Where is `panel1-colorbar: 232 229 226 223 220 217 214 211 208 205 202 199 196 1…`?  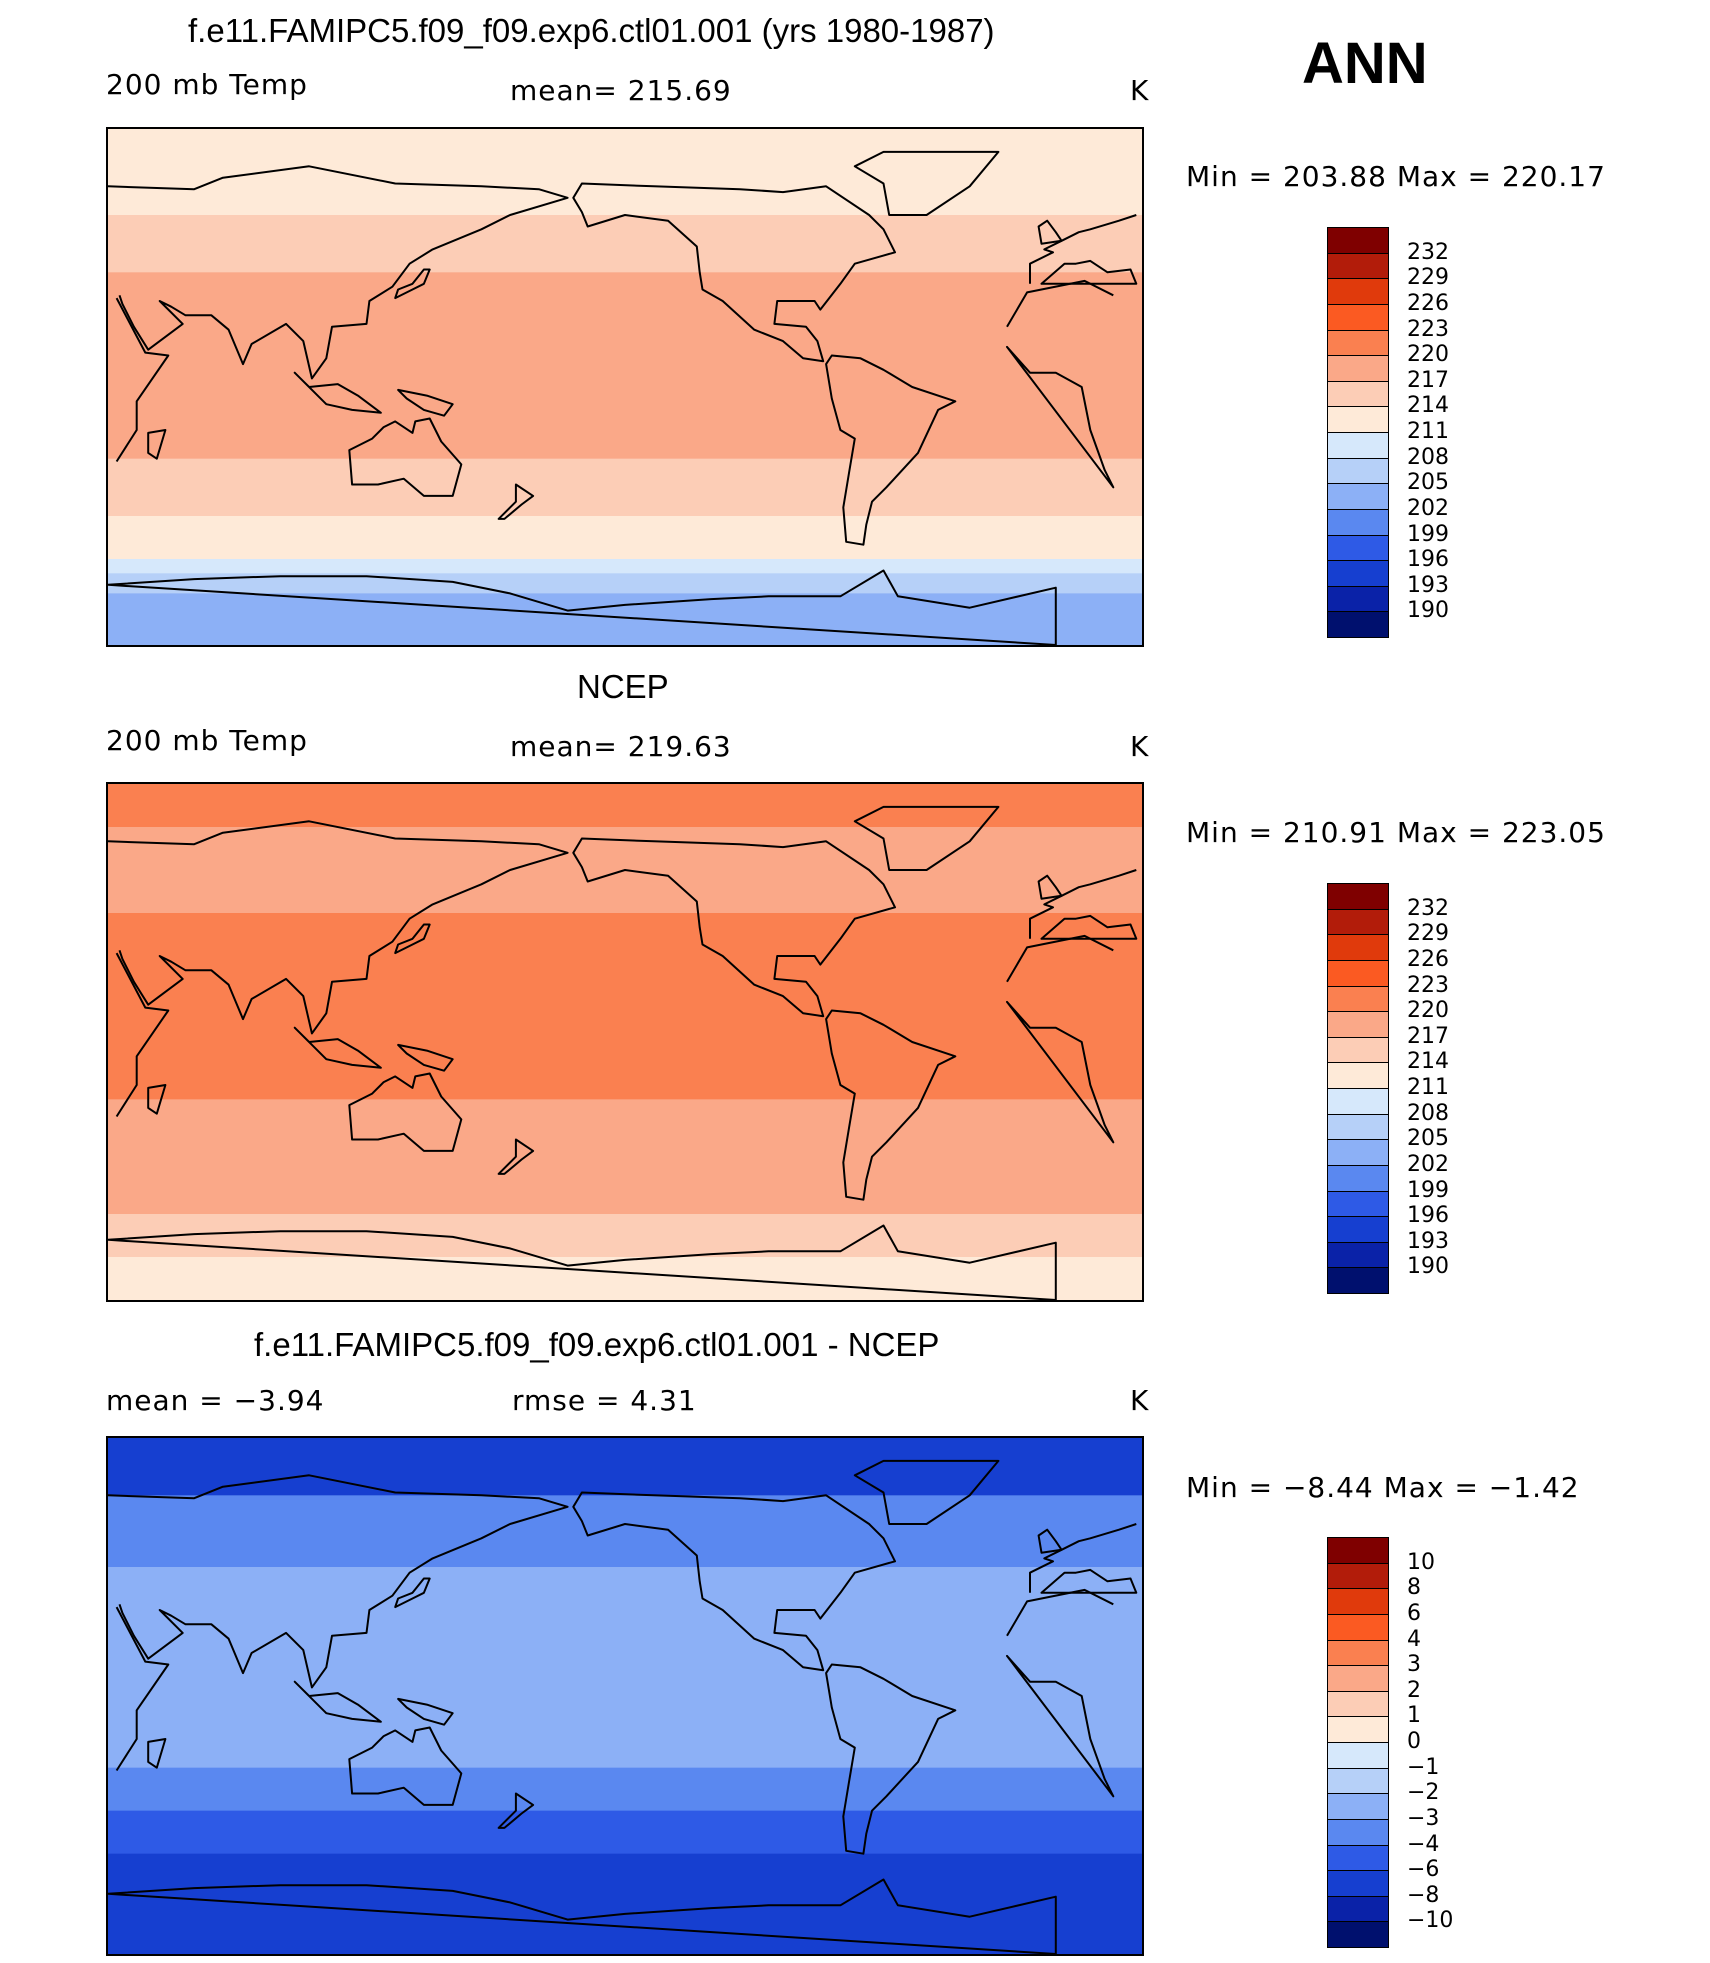 panel1-colorbar: 232 229 226 223 220 217 214 211 208 205 202 199 196 1… is located at coordinates (1388, 432).